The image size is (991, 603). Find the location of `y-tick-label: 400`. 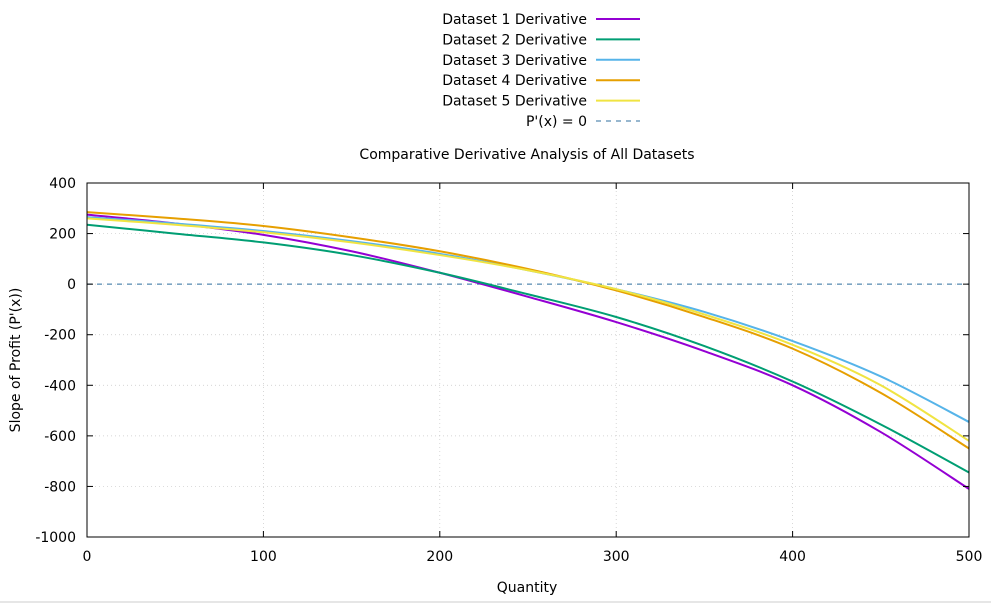

y-tick-label: 400 is located at coordinates (62, 184).